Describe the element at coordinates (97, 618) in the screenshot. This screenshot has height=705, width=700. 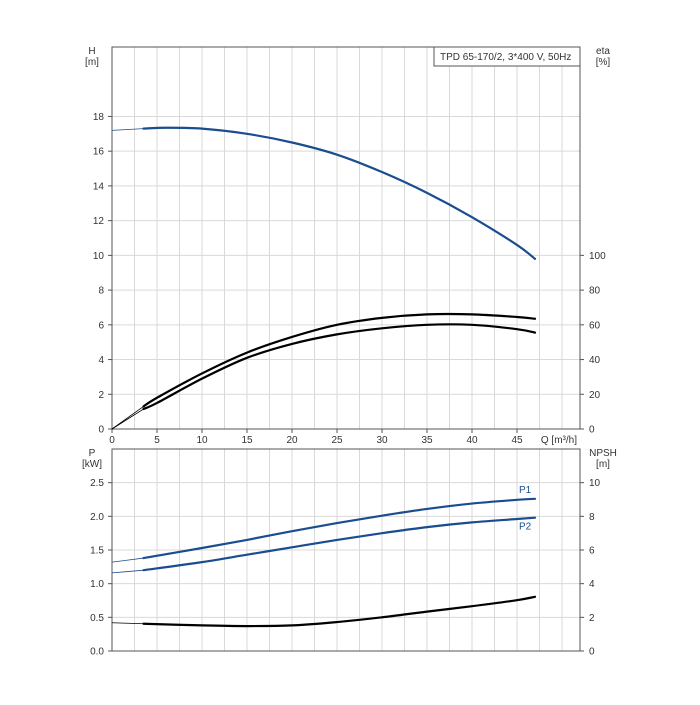
I see `y-left-tick-label: 0.5` at that location.